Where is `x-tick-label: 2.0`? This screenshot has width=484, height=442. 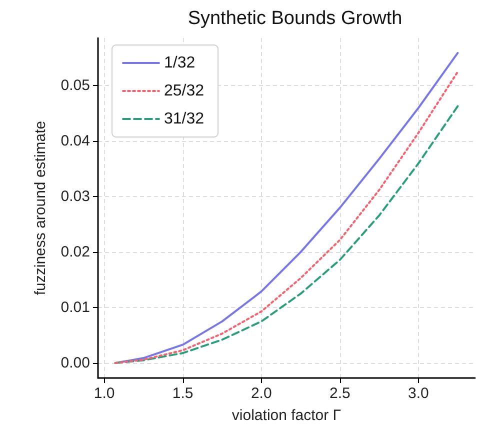 x-tick-label: 2.0 is located at coordinates (261, 393).